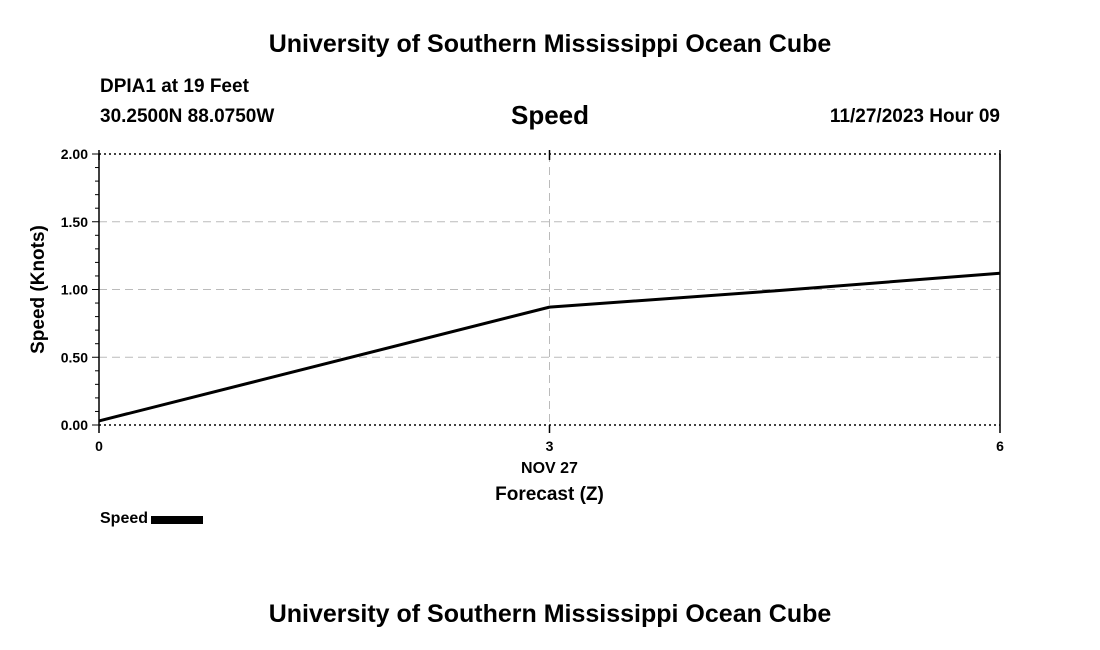 This screenshot has height=650, width=1100. What do you see at coordinates (550, 446) in the screenshot?
I see `x-tick-label: 3` at bounding box center [550, 446].